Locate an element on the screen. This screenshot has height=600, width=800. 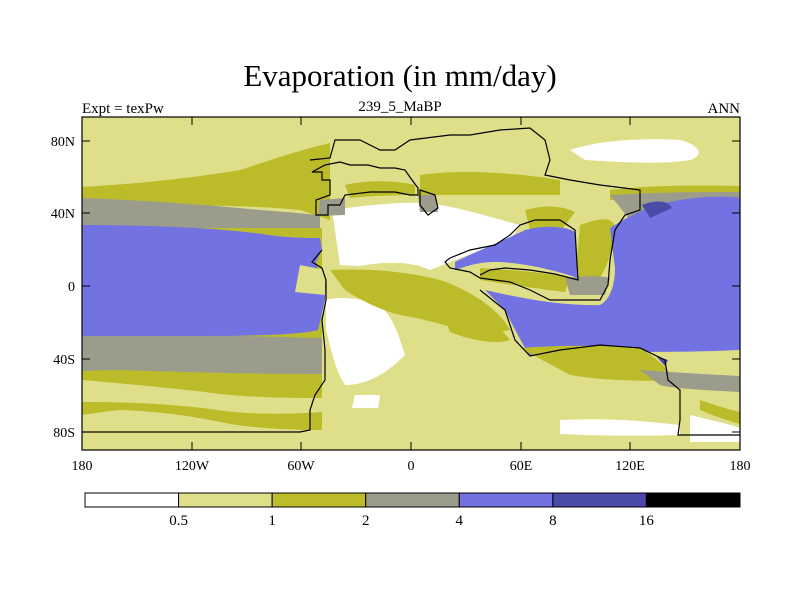
colorbar-label: 16 is located at coordinates (647, 521).